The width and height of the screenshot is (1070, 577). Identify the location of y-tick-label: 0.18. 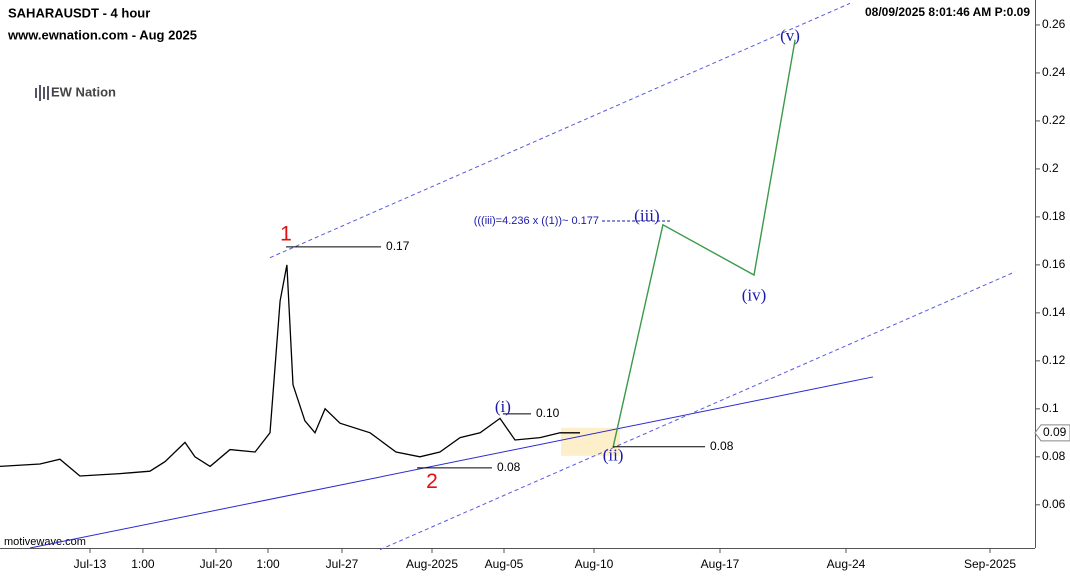
(1054, 216).